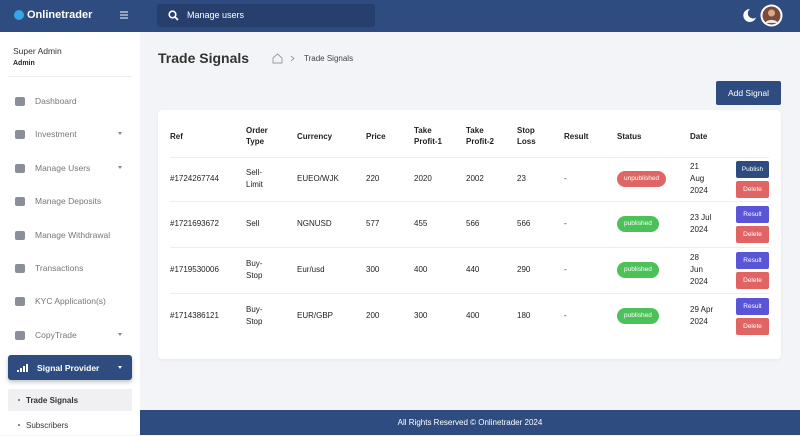 The width and height of the screenshot is (800, 436). Describe the element at coordinates (491, 178) in the screenshot. I see `cell: 2002` at that location.